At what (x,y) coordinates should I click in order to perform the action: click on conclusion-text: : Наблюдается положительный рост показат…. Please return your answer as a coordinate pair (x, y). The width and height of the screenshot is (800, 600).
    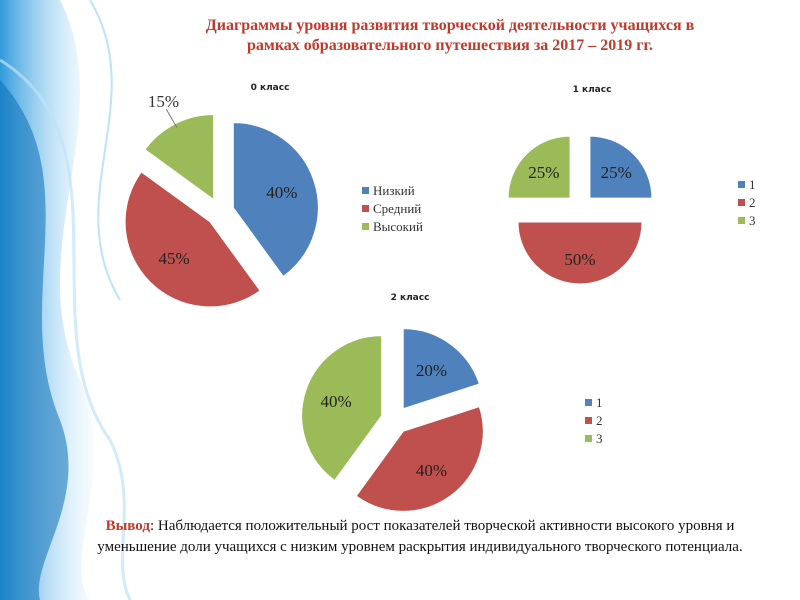
    Looking at the image, I should click on (420, 536).